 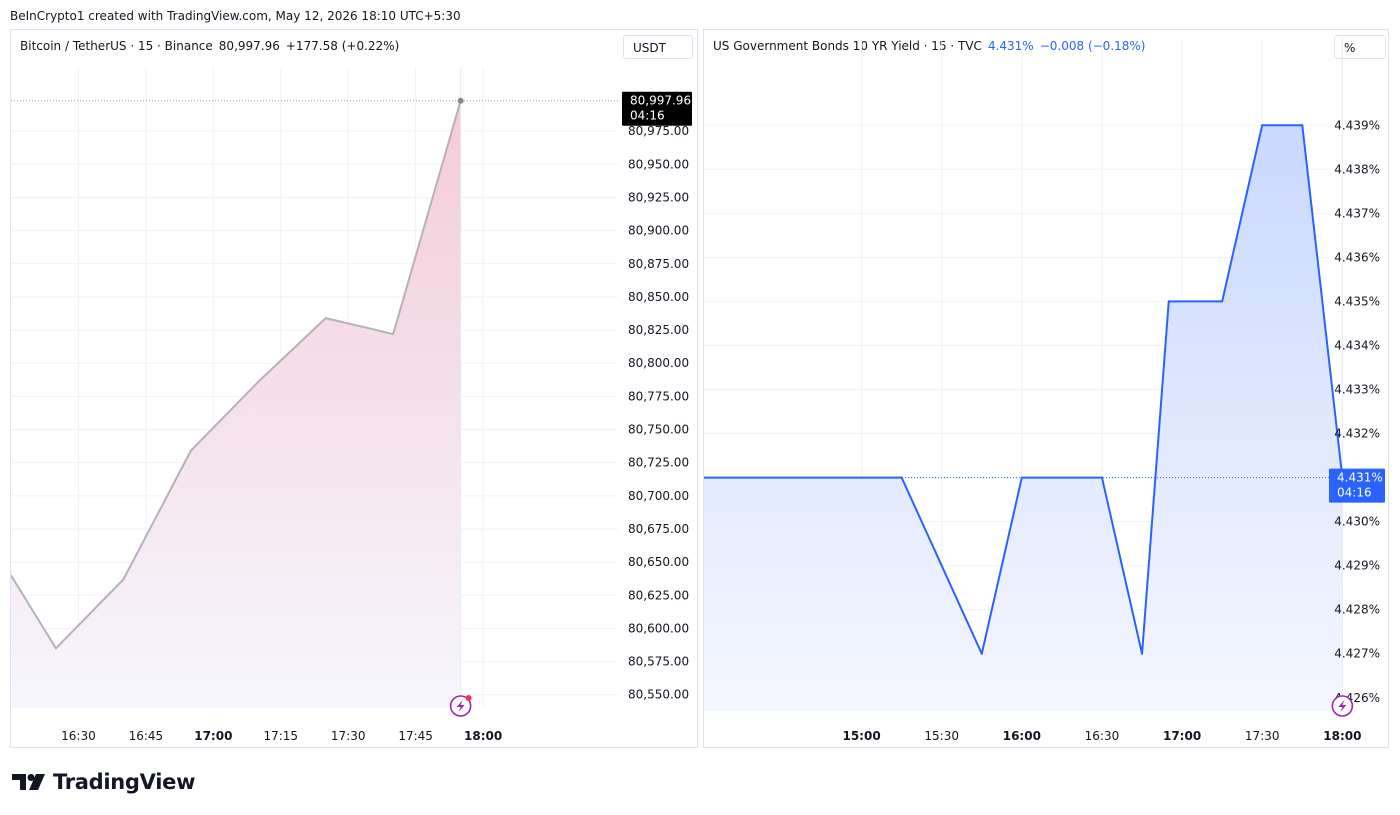 I want to click on y-tick-label: 80,775.00, so click(x=658, y=396).